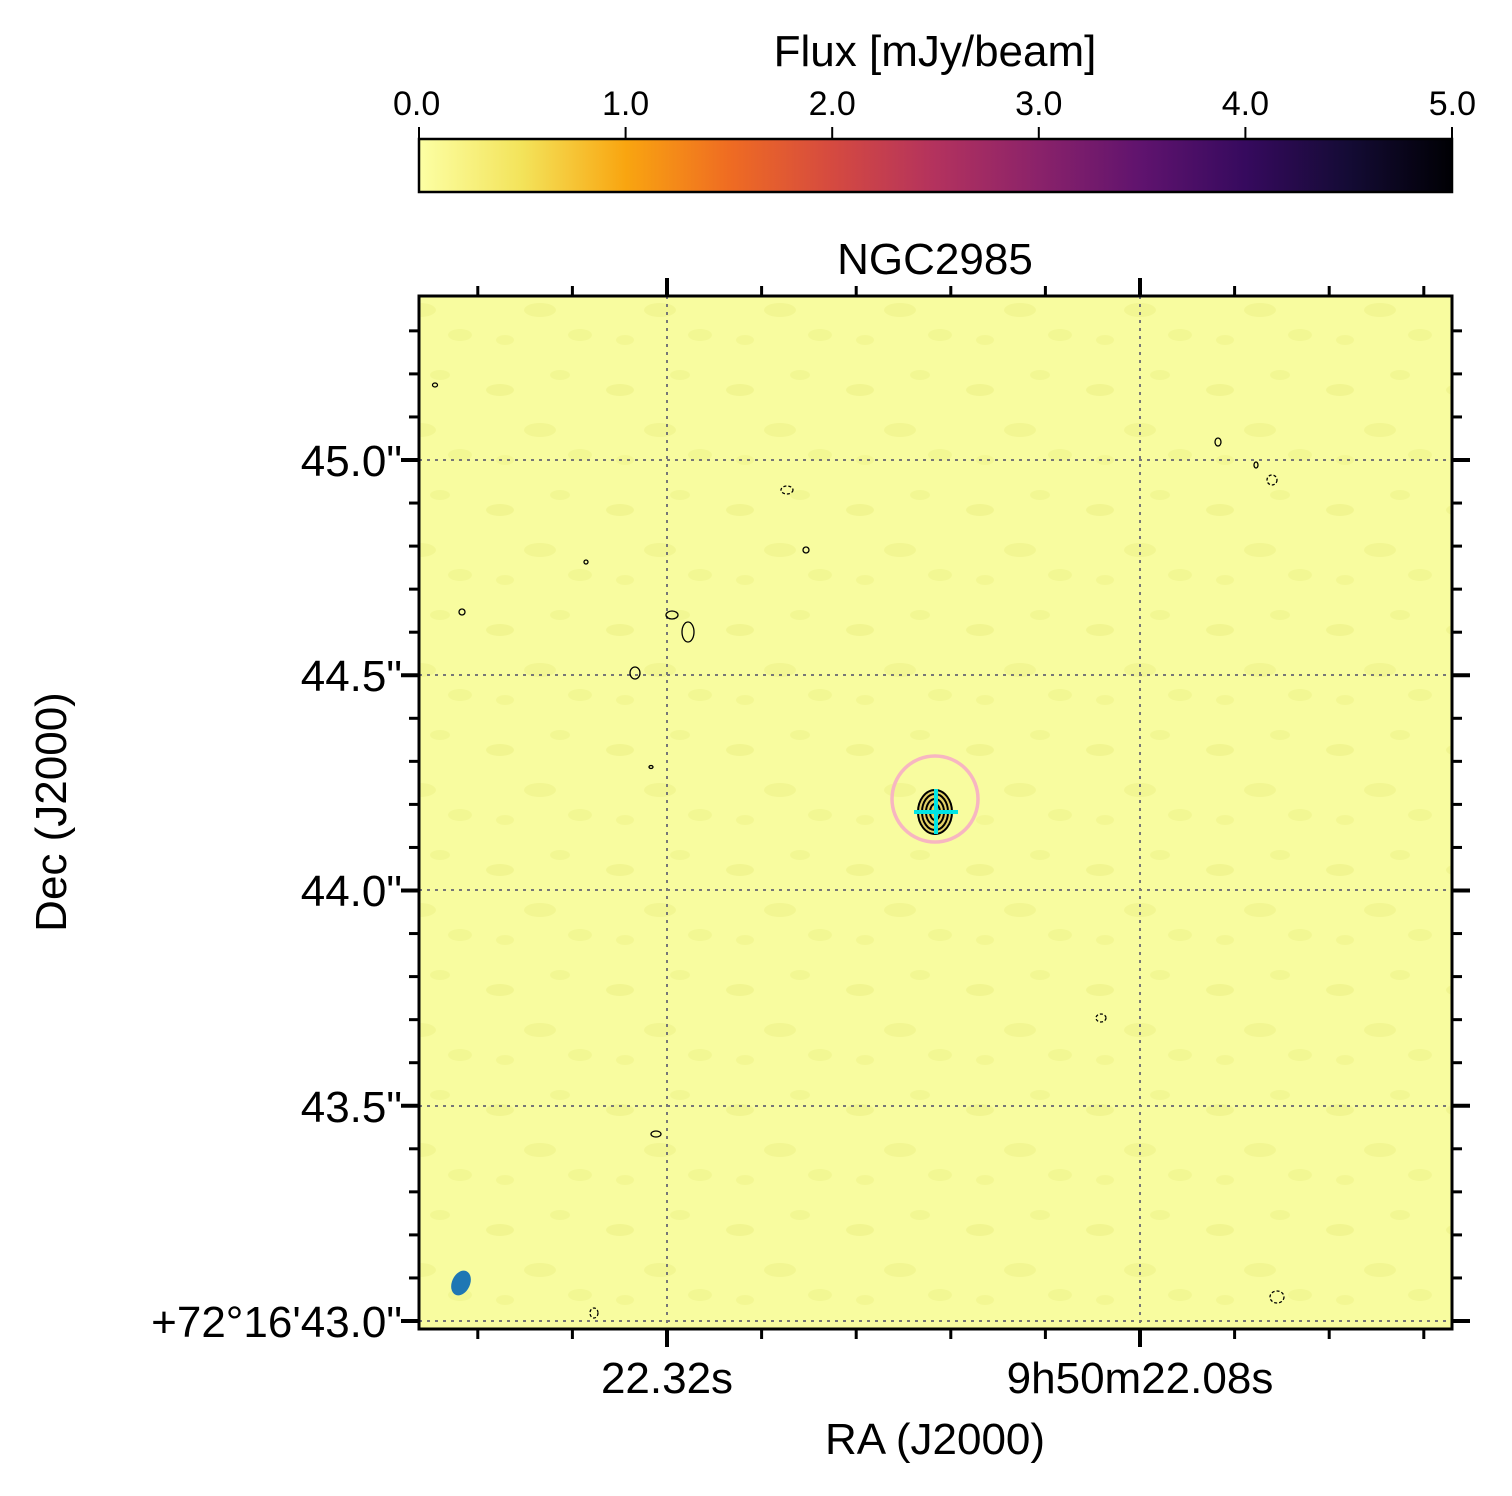 Image resolution: width=1512 pixels, height=1496 pixels. What do you see at coordinates (935, 165) in the screenshot?
I see `colorbar-gradient` at bounding box center [935, 165].